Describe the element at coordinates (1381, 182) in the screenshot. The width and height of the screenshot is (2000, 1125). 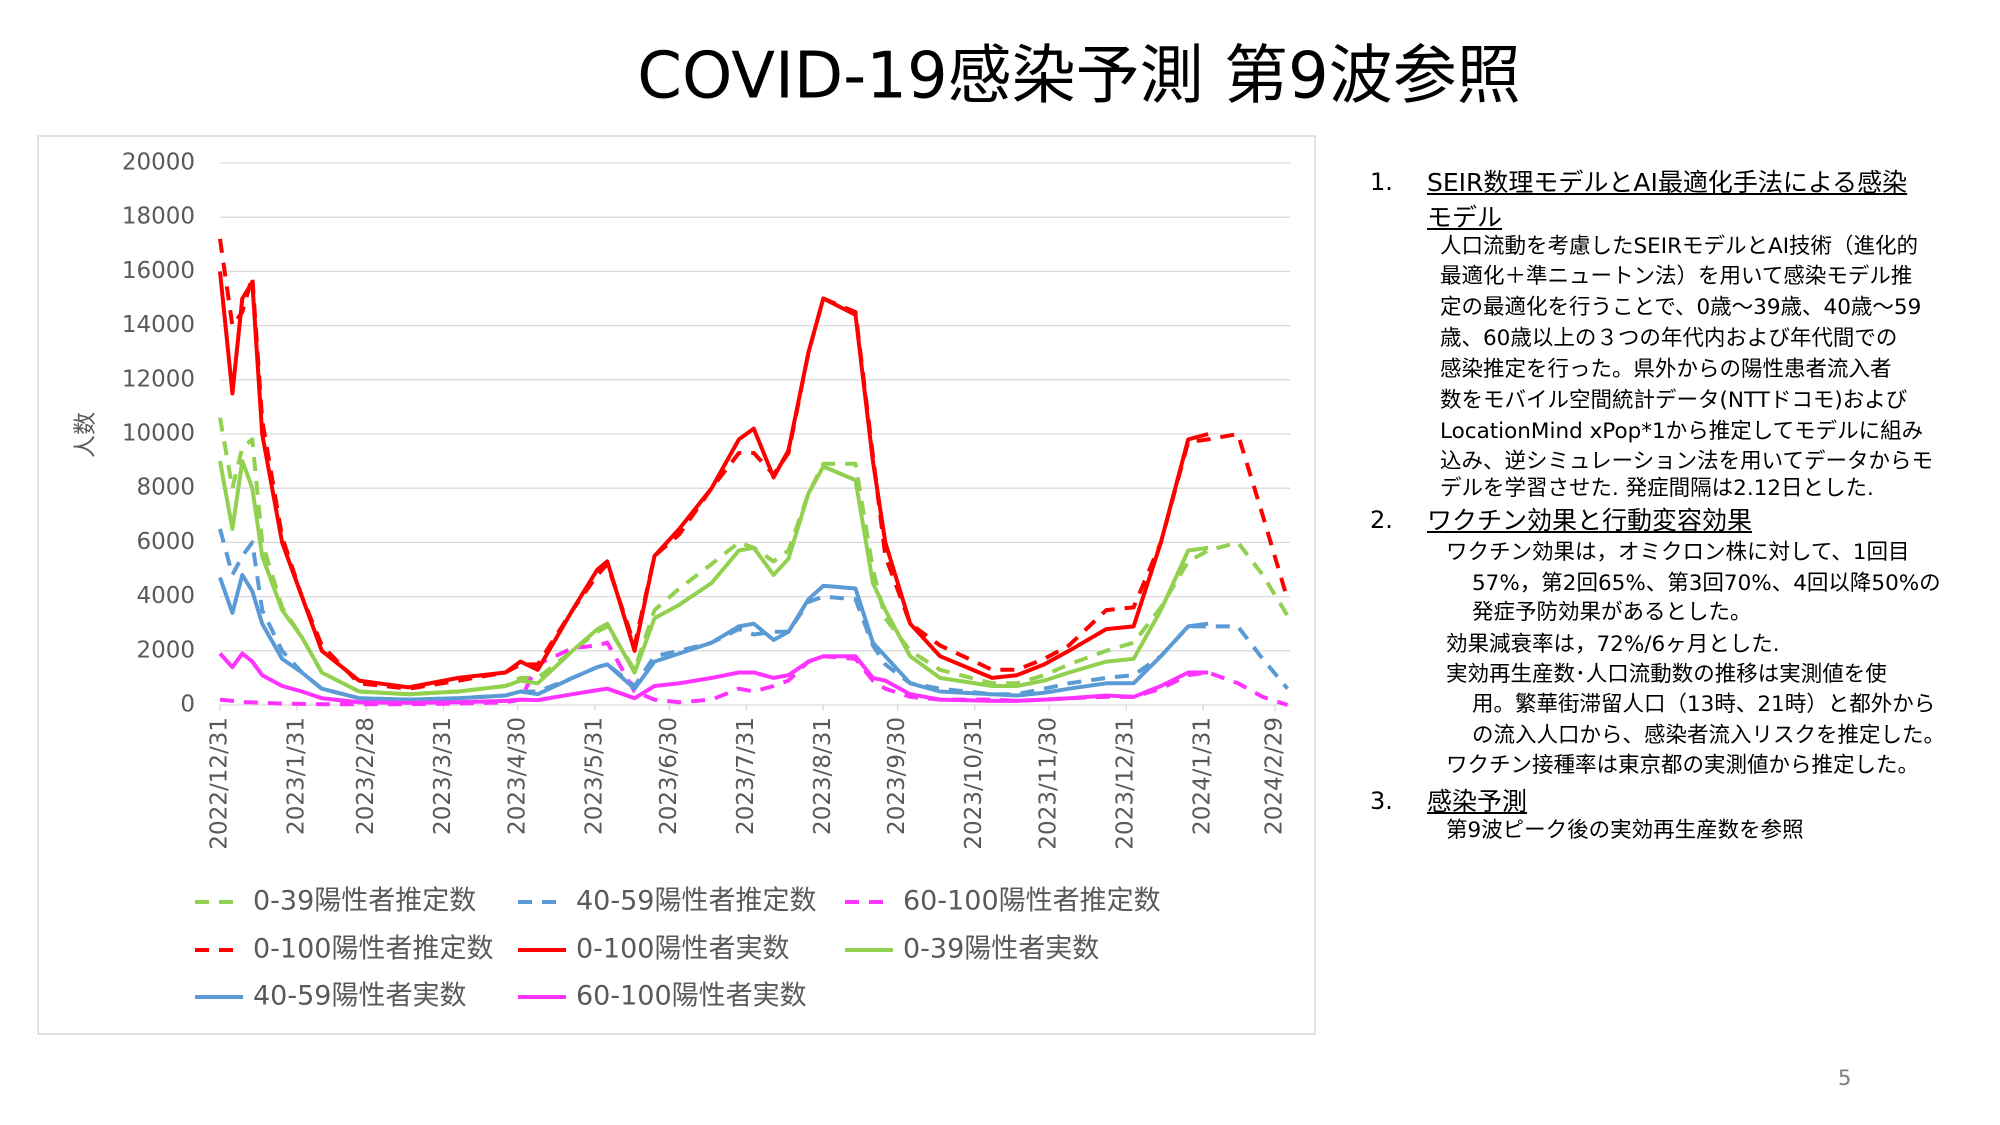
I see `note-number: 1.` at that location.